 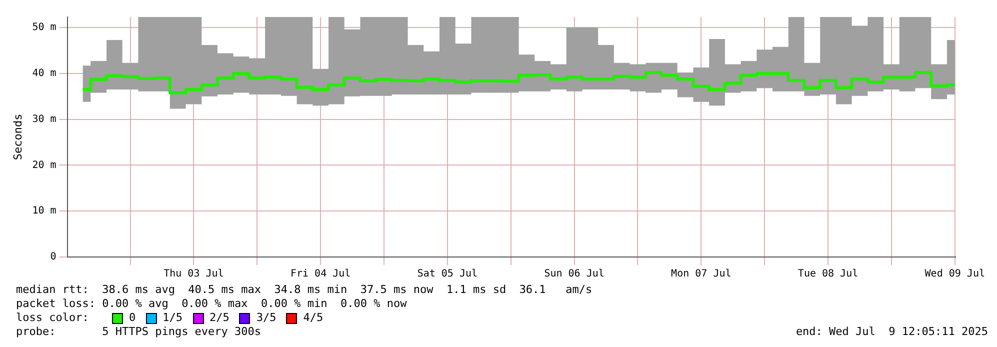 What do you see at coordinates (320, 274) in the screenshot?
I see `x-tick-label: Fri 04 Jul` at bounding box center [320, 274].